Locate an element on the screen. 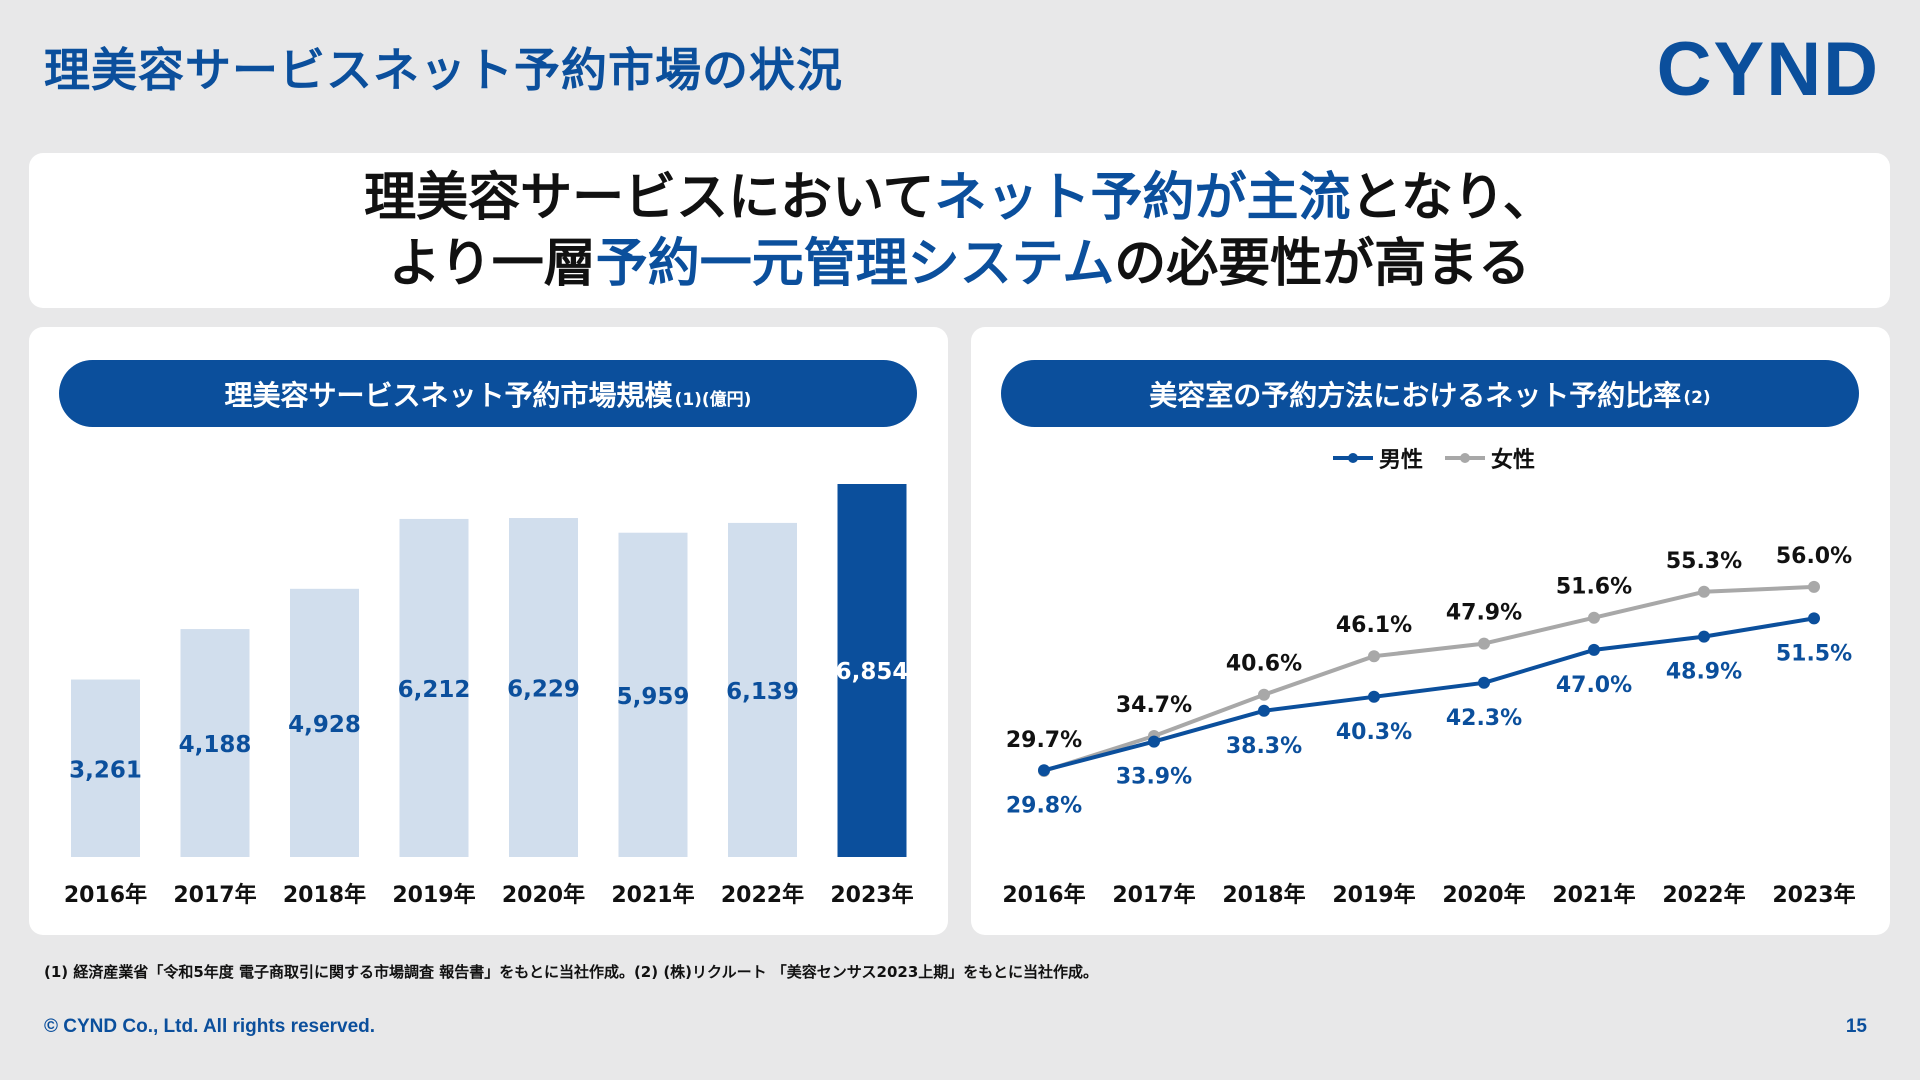  page-number: 15 is located at coordinates (1856, 1026).